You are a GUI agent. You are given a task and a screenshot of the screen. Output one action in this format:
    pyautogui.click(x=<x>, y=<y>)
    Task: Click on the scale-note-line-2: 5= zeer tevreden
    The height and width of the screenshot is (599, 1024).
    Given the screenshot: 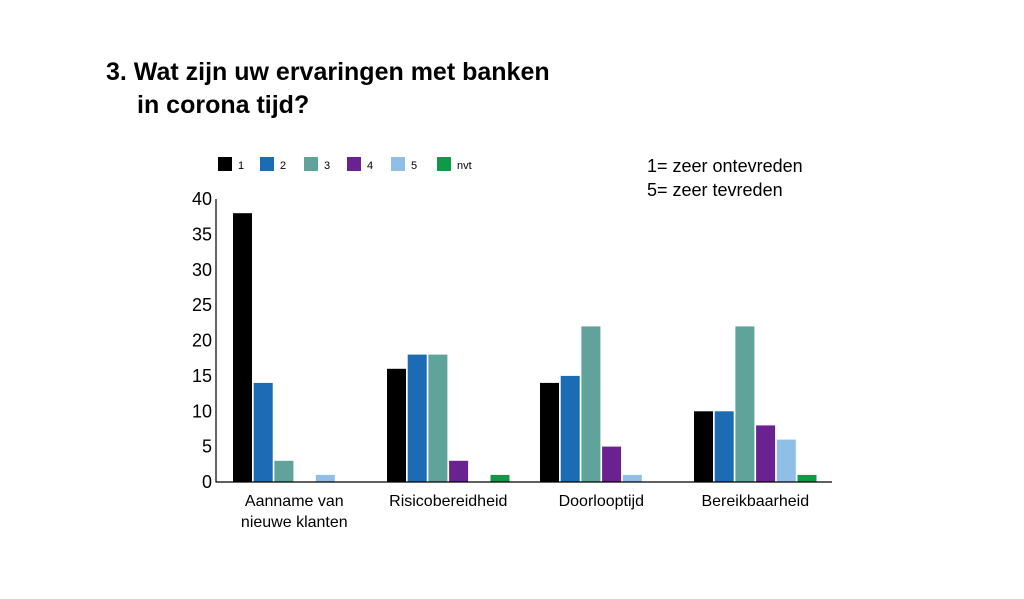 What is the action you would take?
    pyautogui.click(x=715, y=190)
    